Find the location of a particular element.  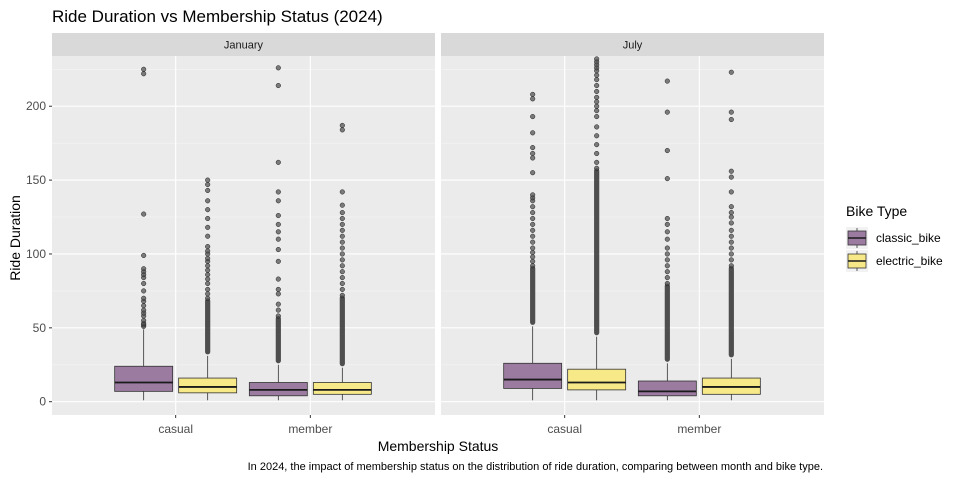

y-axis-title: Ride Duration is located at coordinates (15, 238).